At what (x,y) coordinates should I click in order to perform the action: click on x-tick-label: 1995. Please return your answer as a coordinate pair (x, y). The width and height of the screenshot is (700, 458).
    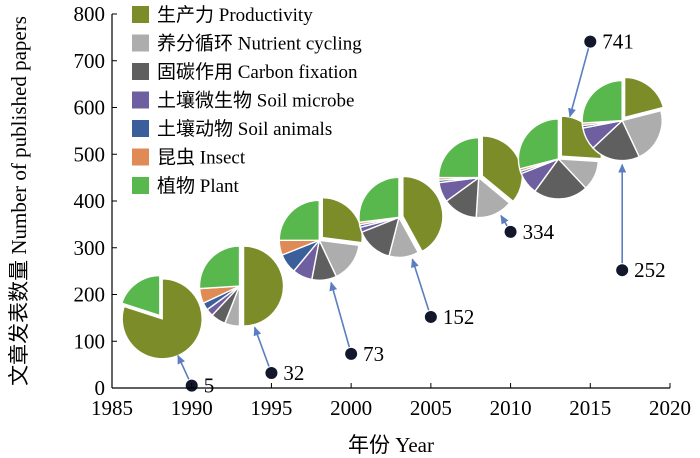
    Looking at the image, I should click on (271, 408).